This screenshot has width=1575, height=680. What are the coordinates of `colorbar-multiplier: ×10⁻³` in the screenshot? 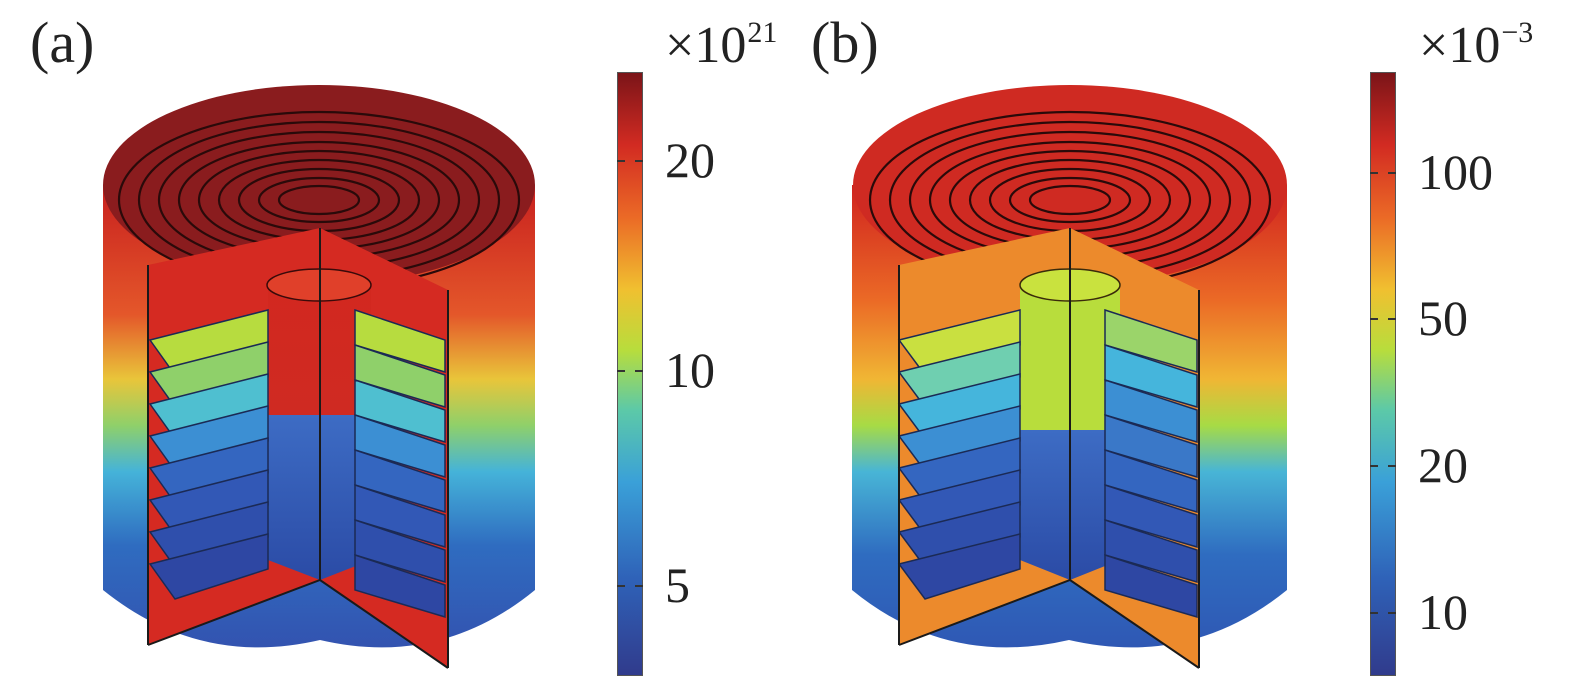 It's located at (1476, 45).